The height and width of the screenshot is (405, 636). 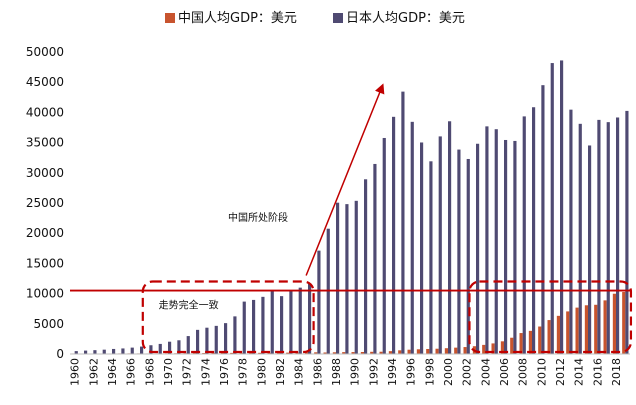 What do you see at coordinates (113, 351) in the screenshot?
I see `bar-japan-1964` at bounding box center [113, 351].